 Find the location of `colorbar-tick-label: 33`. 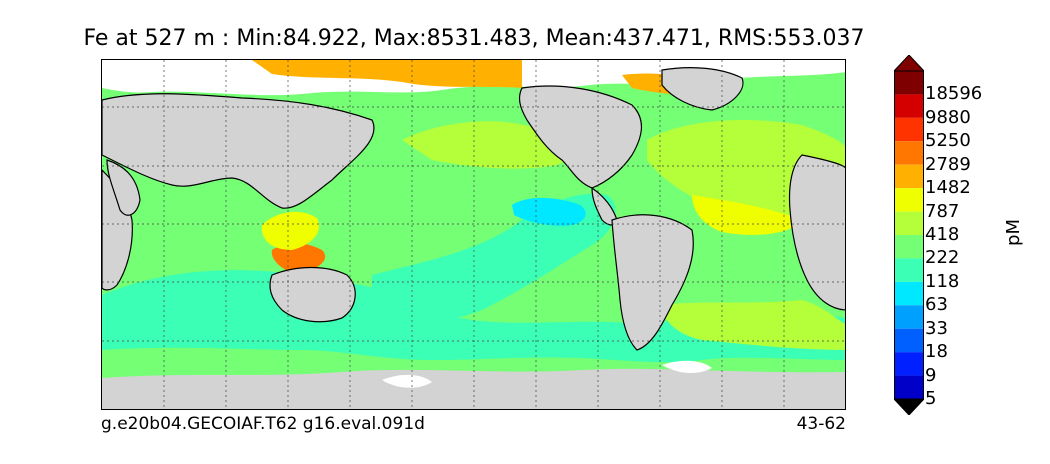

colorbar-tick-label: 33 is located at coordinates (936, 328).